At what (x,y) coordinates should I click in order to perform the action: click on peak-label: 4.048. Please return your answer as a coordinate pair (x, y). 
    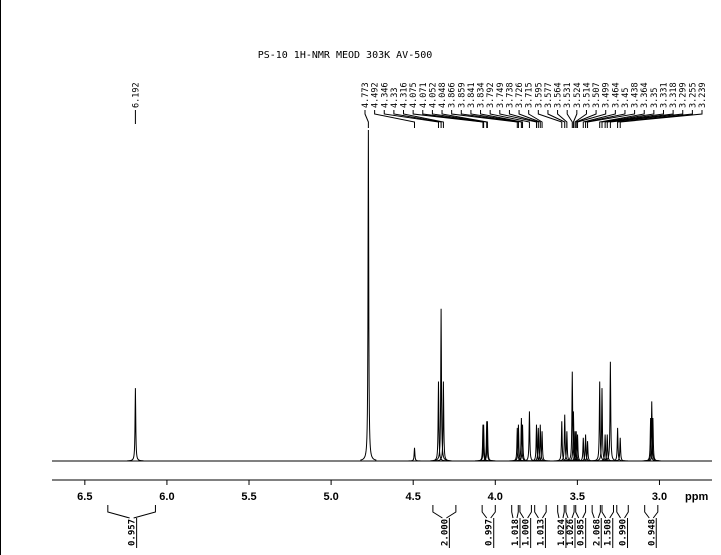
    Looking at the image, I should click on (443, 95).